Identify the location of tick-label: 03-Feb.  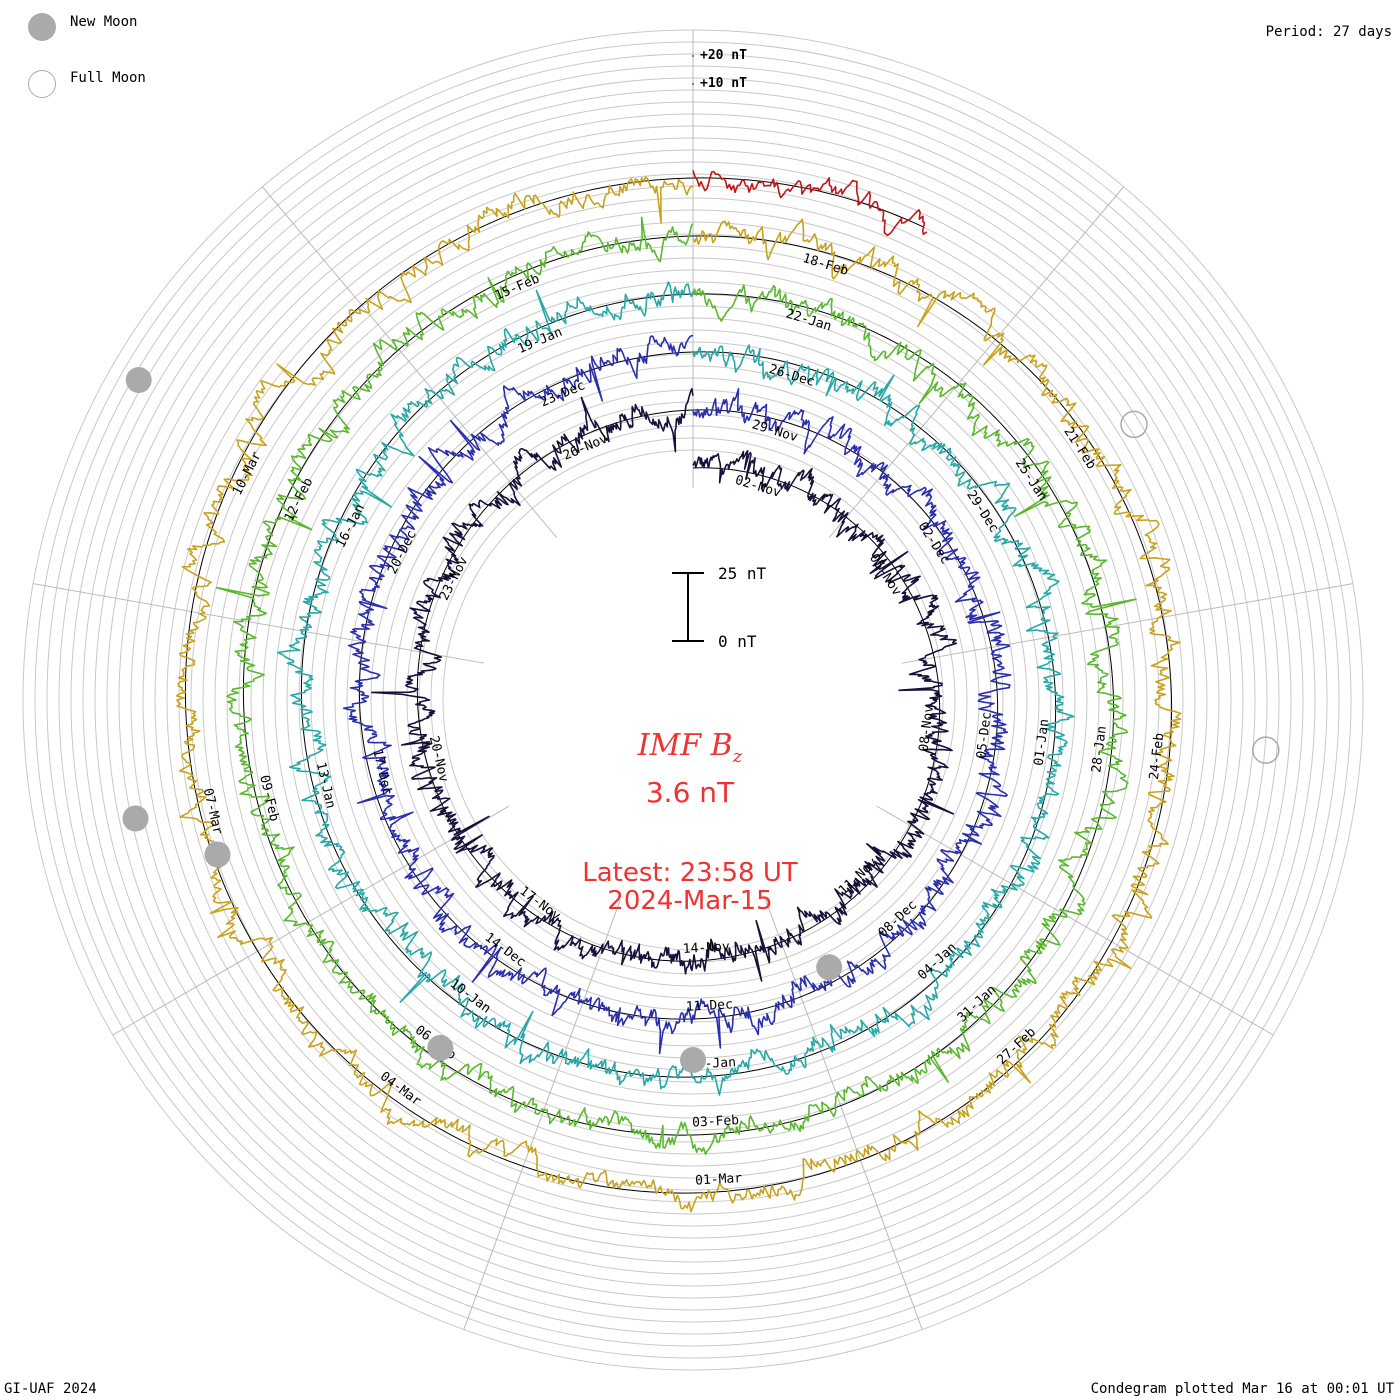
(716, 1122).